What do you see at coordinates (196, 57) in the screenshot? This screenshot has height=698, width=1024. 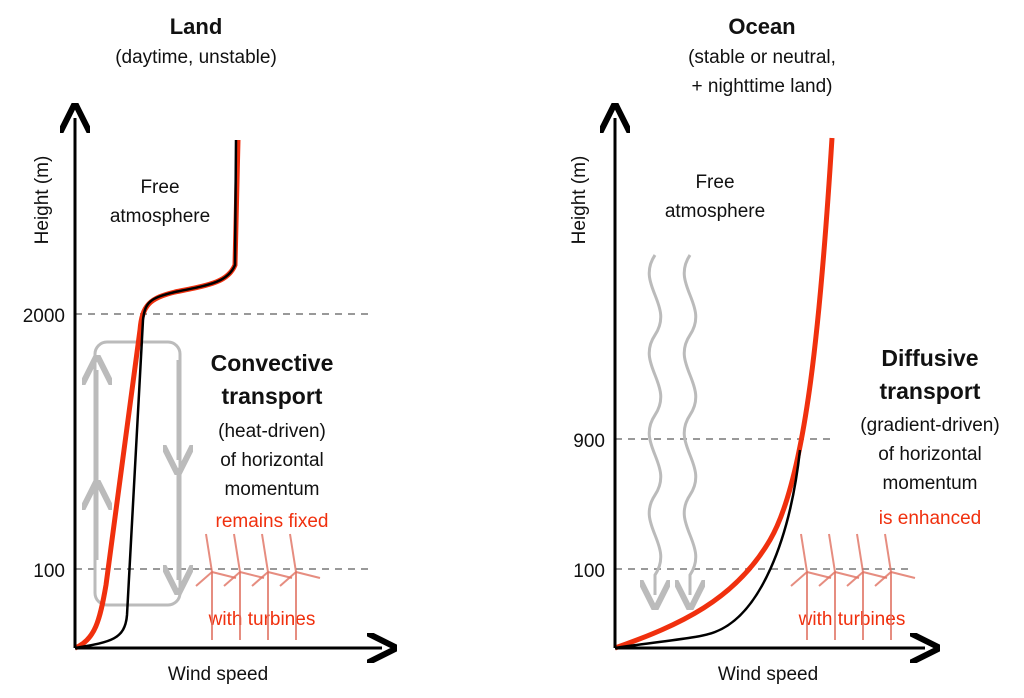 I see `subtitle: (daytime, unstable)` at bounding box center [196, 57].